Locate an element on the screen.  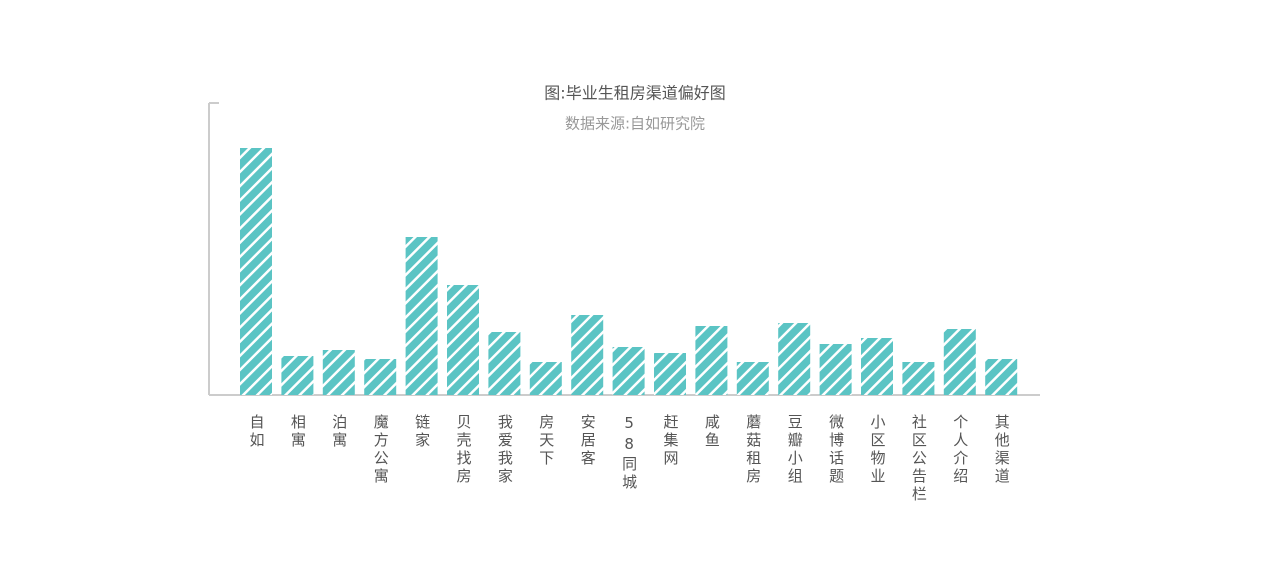
x-tick-label: 小区物业 is located at coordinates (878, 450).